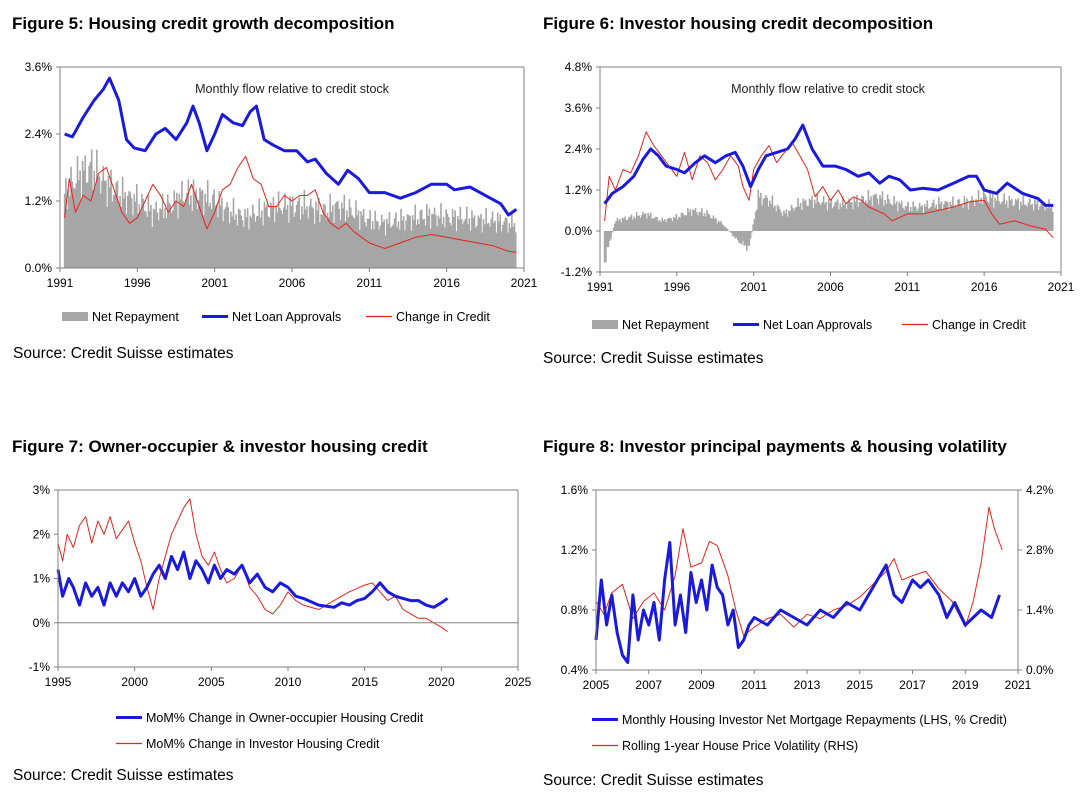 This screenshot has height=811, width=1090. What do you see at coordinates (575, 550) in the screenshot?
I see `y-tick-label: 1.2%` at bounding box center [575, 550].